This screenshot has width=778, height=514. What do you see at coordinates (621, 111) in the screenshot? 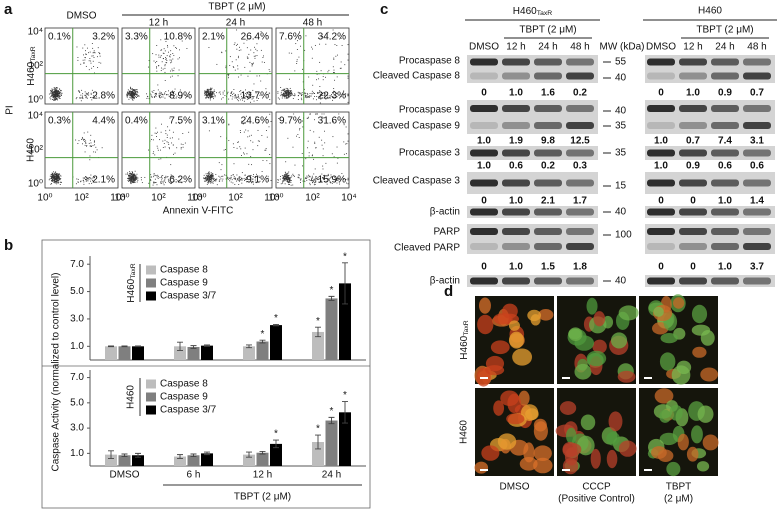
I see `mw-label: 40` at bounding box center [621, 111].